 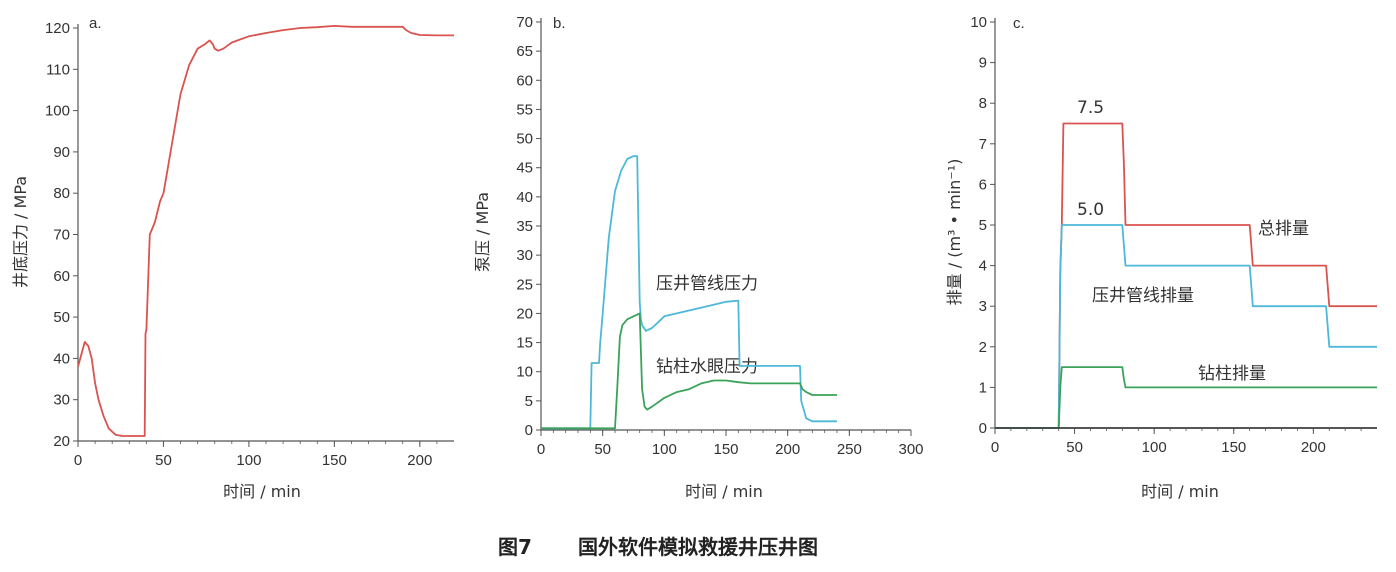 What do you see at coordinates (954, 232) in the screenshot?
I see `y-axis-label-c: 排量 / (m³ • min⁻¹)` at bounding box center [954, 232].